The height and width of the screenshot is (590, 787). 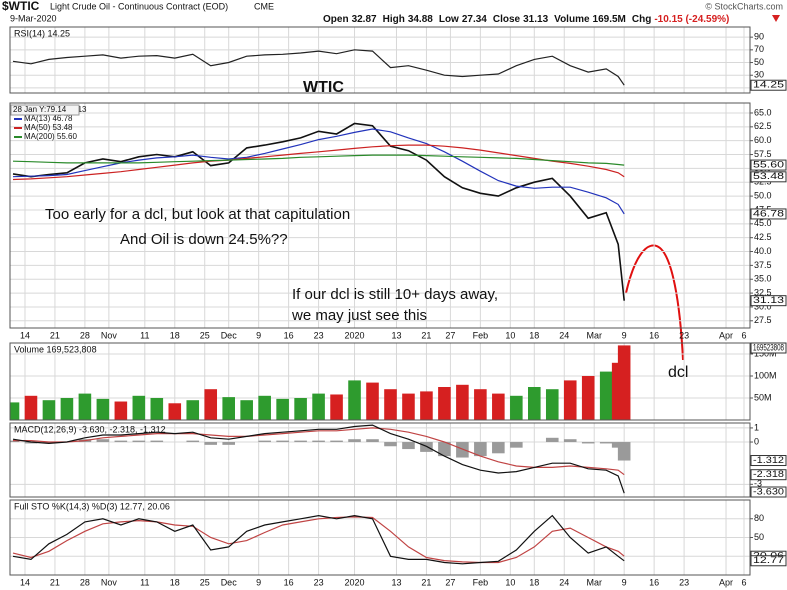 I want to click on x-tick-label: 10, so click(x=510, y=582).